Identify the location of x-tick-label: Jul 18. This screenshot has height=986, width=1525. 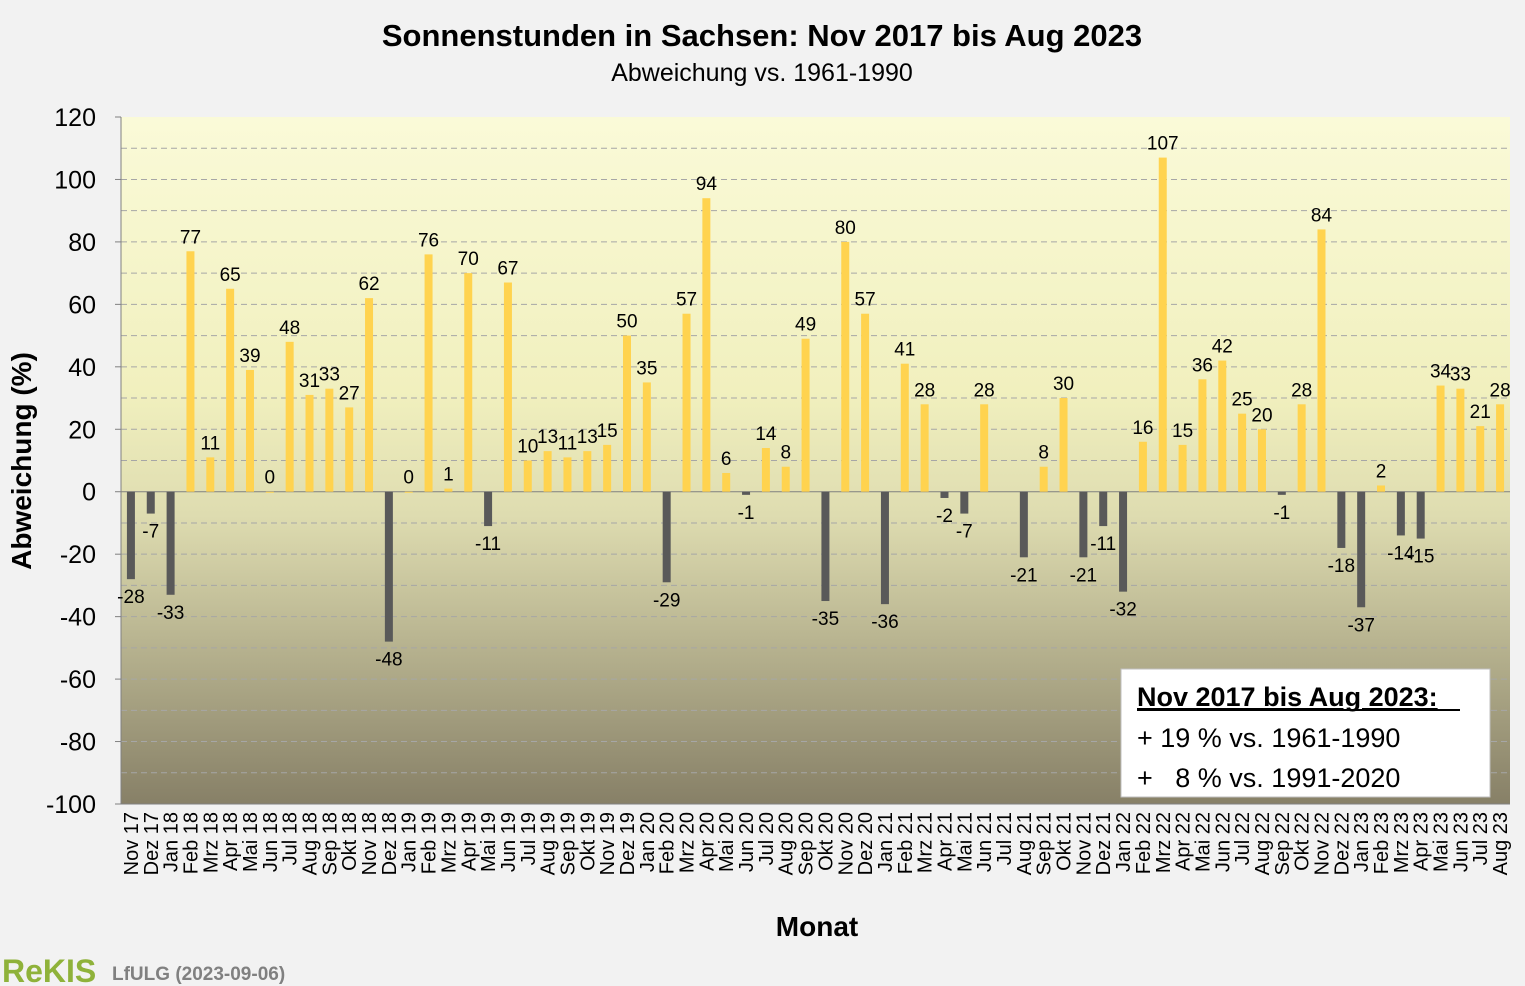
(291, 838).